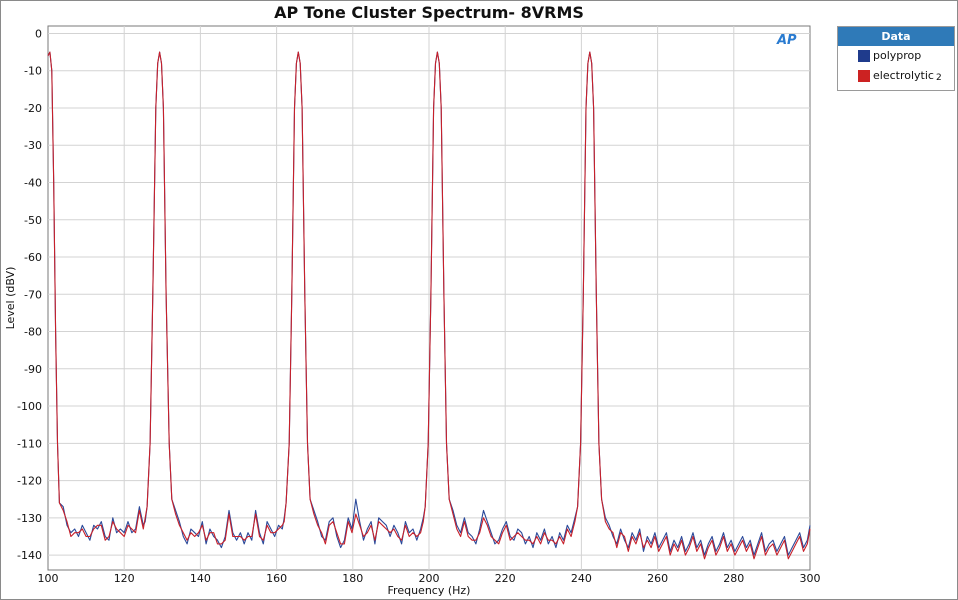 The height and width of the screenshot is (600, 958). What do you see at coordinates (33, 294) in the screenshot?
I see `y-tick-label: -70` at bounding box center [33, 294].